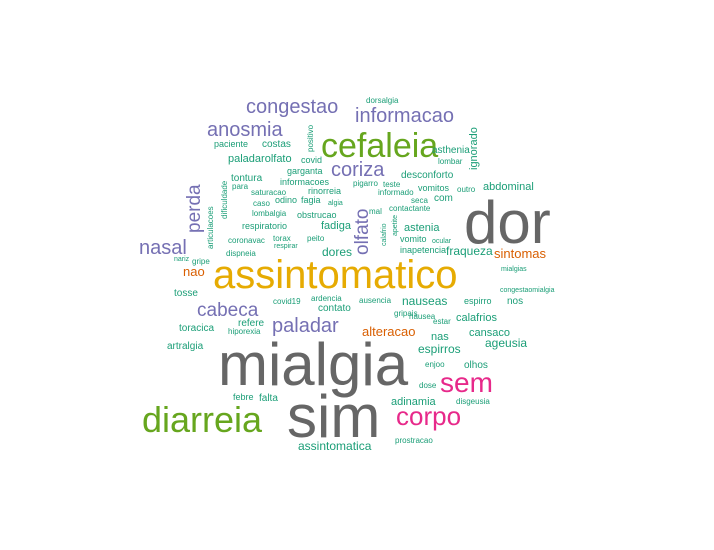  What do you see at coordinates (428, 416) in the screenshot?
I see `cloud-word: corpo` at bounding box center [428, 416].